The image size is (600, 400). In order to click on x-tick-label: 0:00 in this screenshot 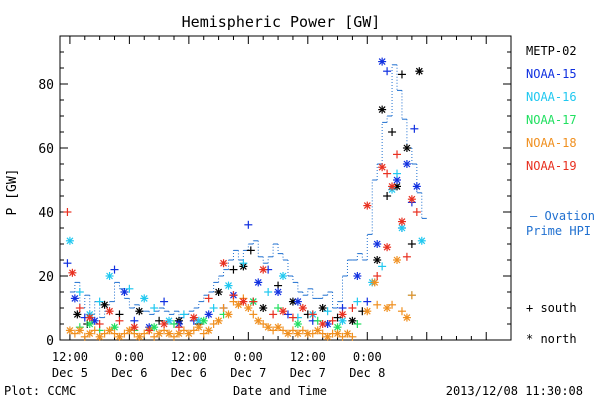, I will do `click(248, 357)`.